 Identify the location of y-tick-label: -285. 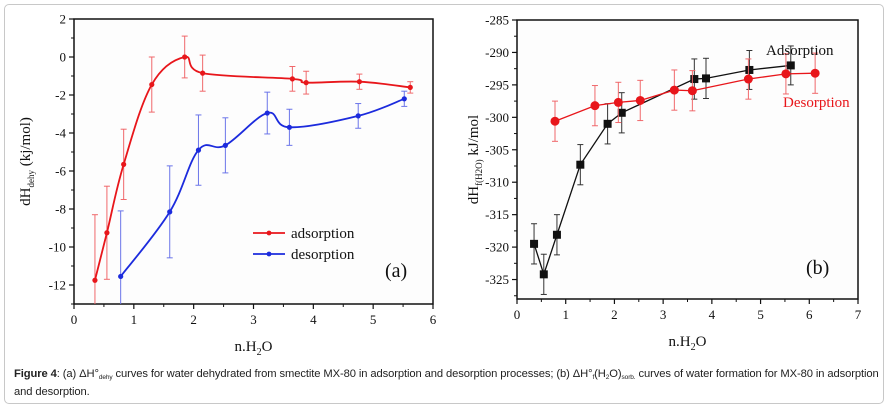
(497, 20).